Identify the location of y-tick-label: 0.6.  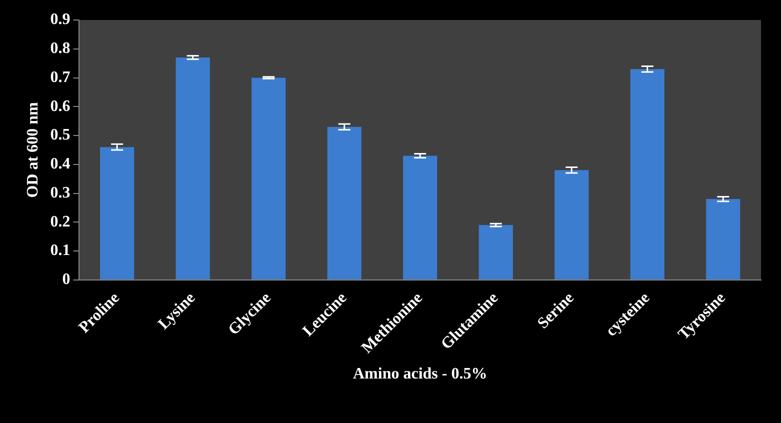
(60, 106).